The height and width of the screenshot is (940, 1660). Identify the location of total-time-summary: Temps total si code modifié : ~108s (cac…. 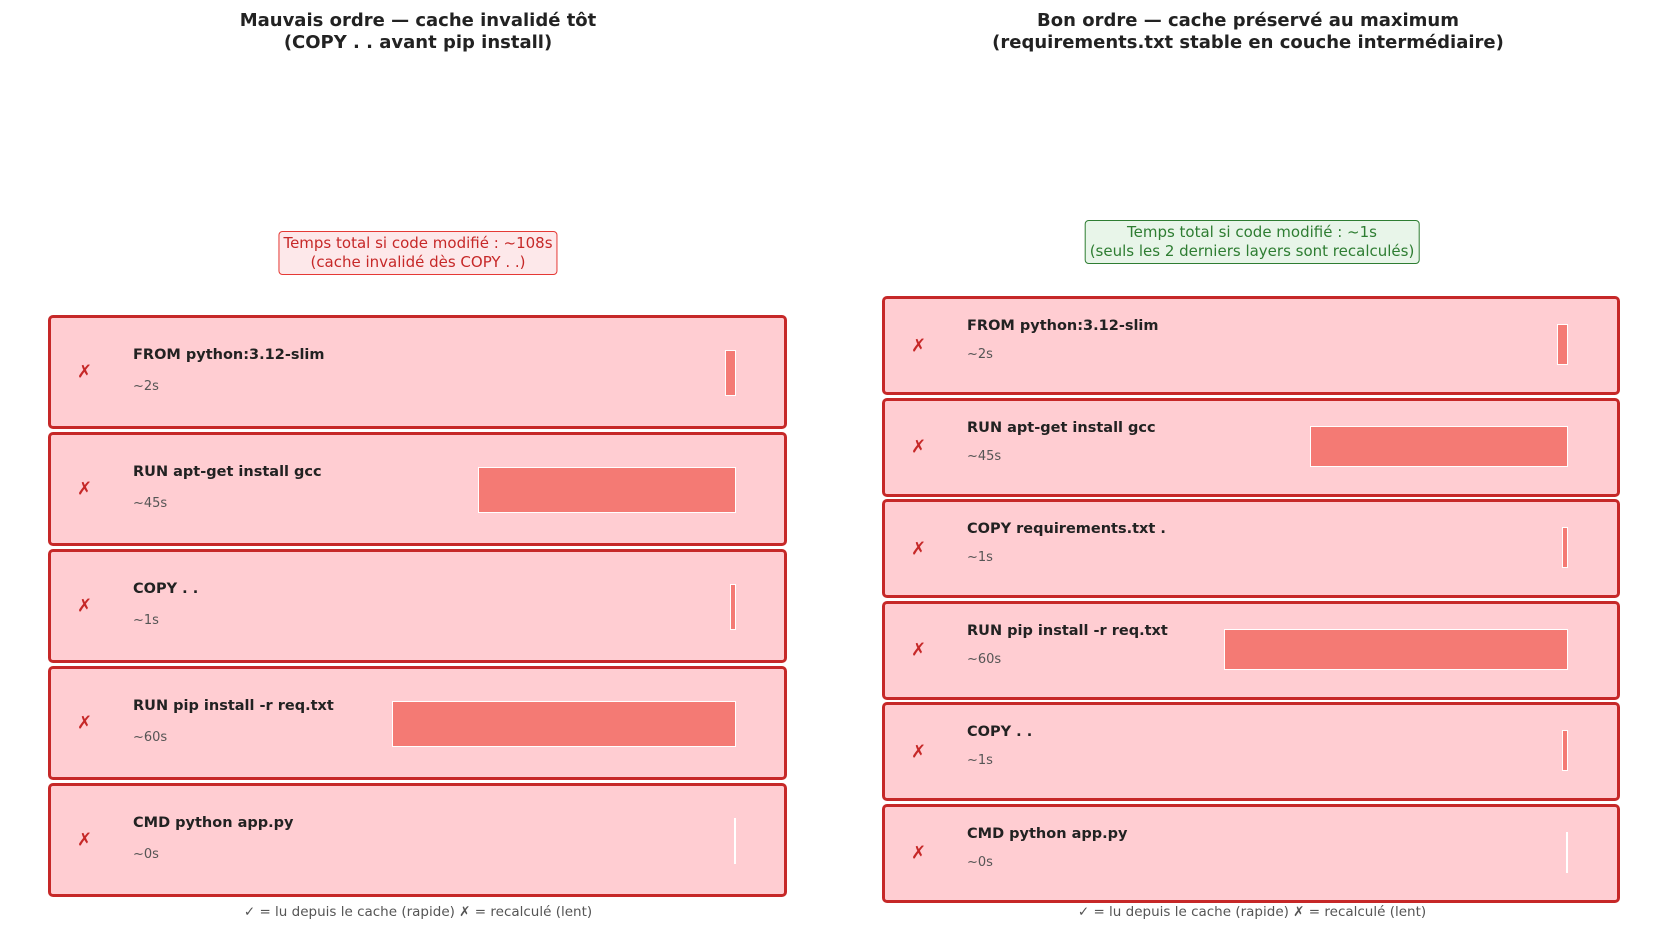
(418, 253).